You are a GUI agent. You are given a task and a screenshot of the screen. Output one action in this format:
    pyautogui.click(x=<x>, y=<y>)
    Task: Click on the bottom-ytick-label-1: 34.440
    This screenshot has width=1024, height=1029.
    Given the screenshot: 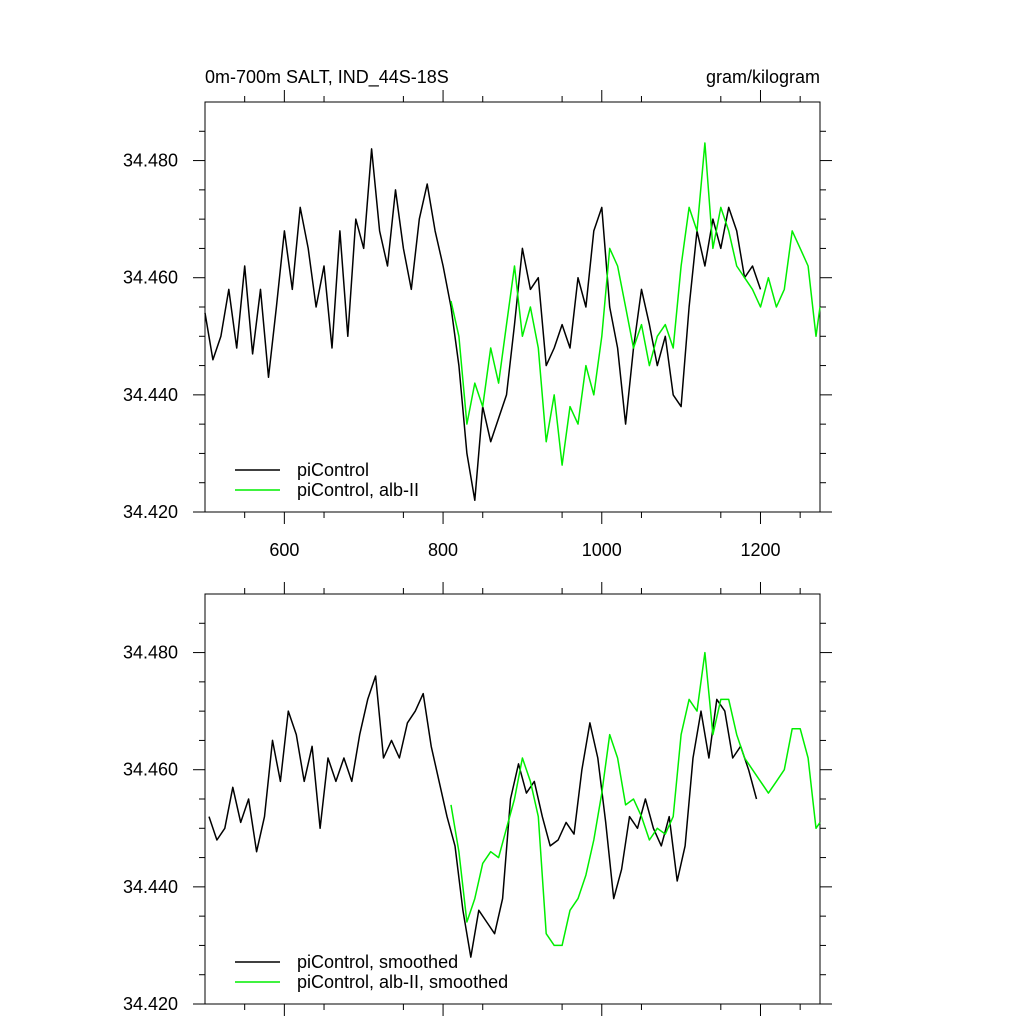 What is the action you would take?
    pyautogui.click(x=150, y=887)
    